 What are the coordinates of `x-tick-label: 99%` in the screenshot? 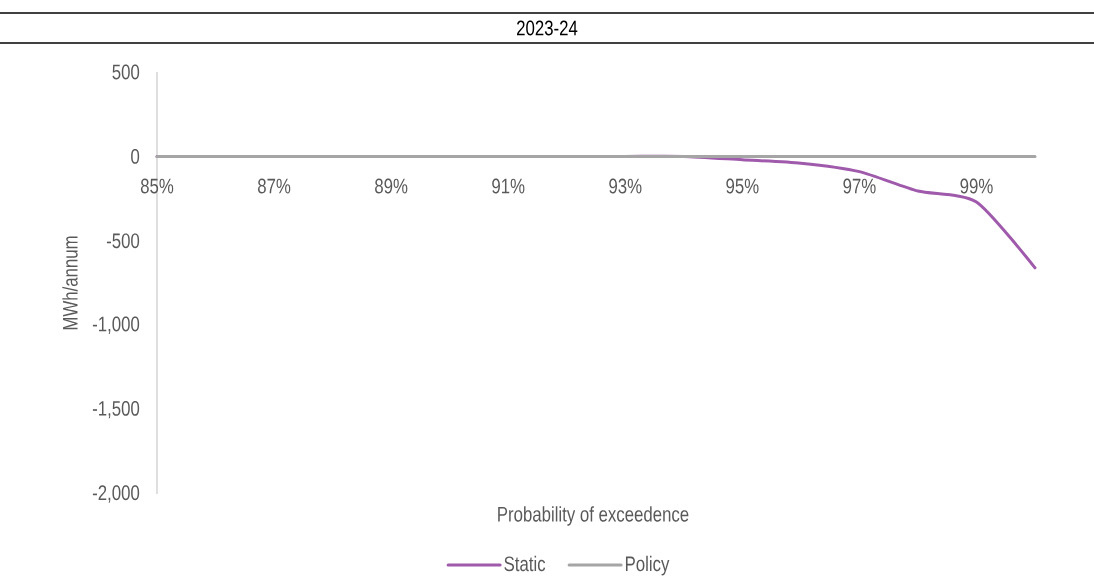 It's located at (976, 186).